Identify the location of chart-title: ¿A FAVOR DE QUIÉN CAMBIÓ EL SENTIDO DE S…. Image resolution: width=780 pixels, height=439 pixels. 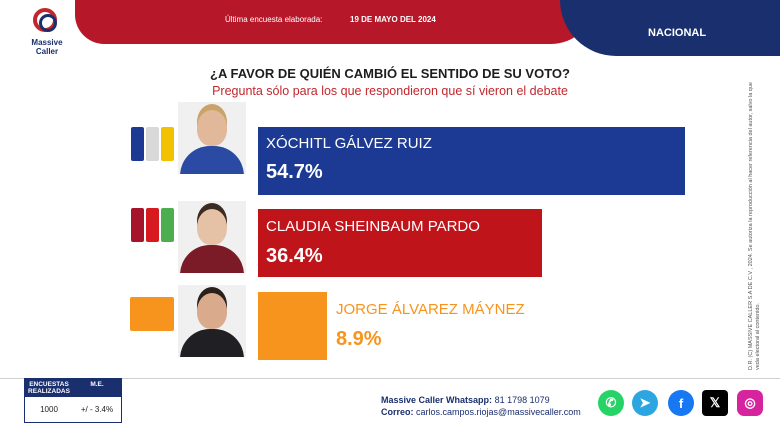
(390, 73).